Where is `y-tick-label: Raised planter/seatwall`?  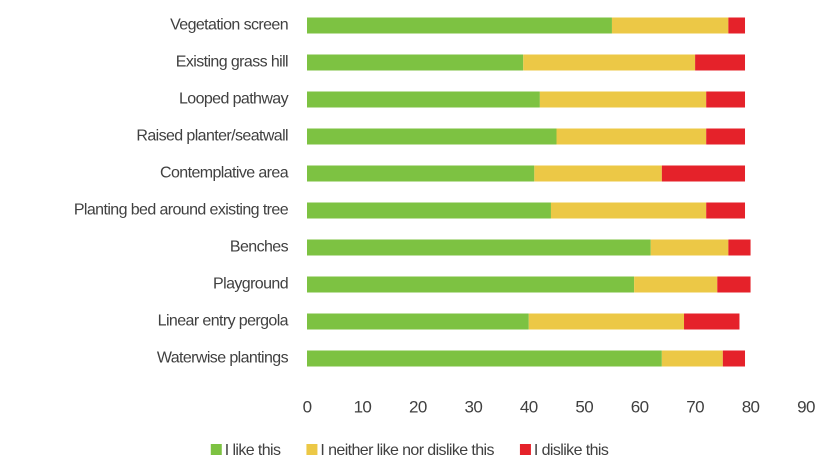 y-tick-label: Raised planter/seatwall is located at coordinates (212, 136).